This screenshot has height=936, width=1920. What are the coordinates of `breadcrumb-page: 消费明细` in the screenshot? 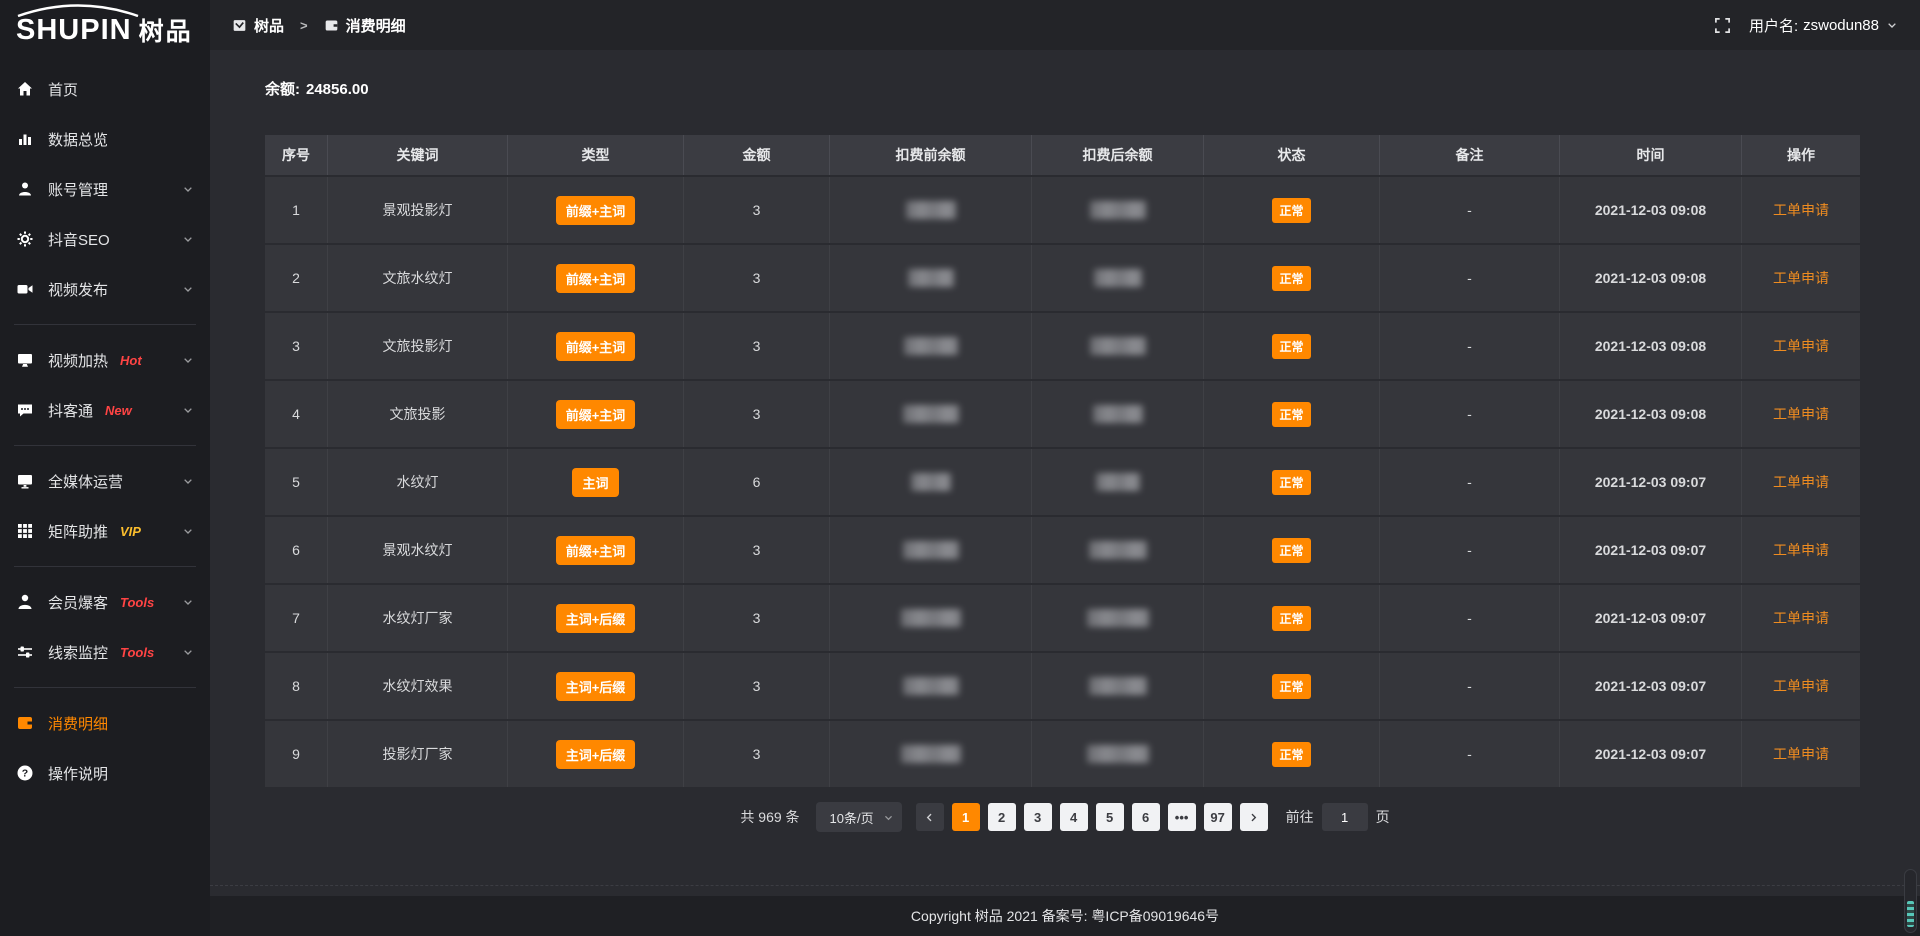 It's located at (375, 26).